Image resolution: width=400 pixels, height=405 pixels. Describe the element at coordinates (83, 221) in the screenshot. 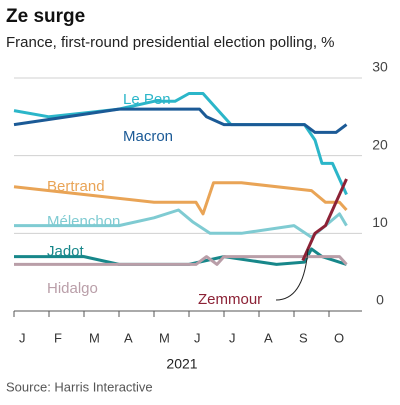

I see `legend-label: Mélenchon` at that location.